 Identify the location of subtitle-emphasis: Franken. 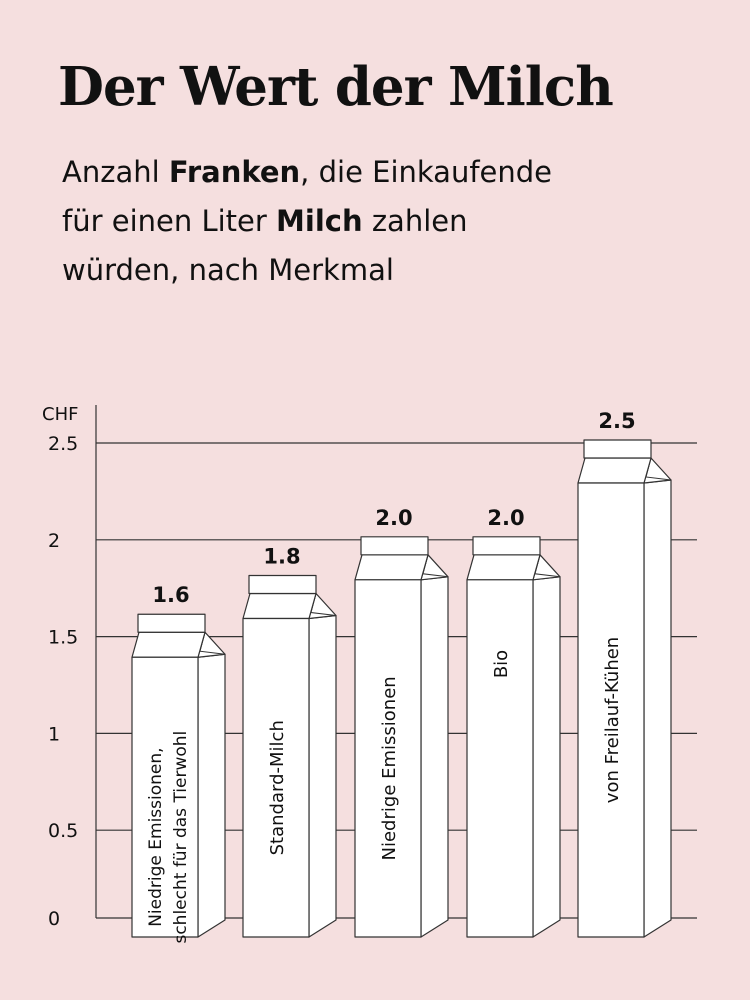
(234, 172).